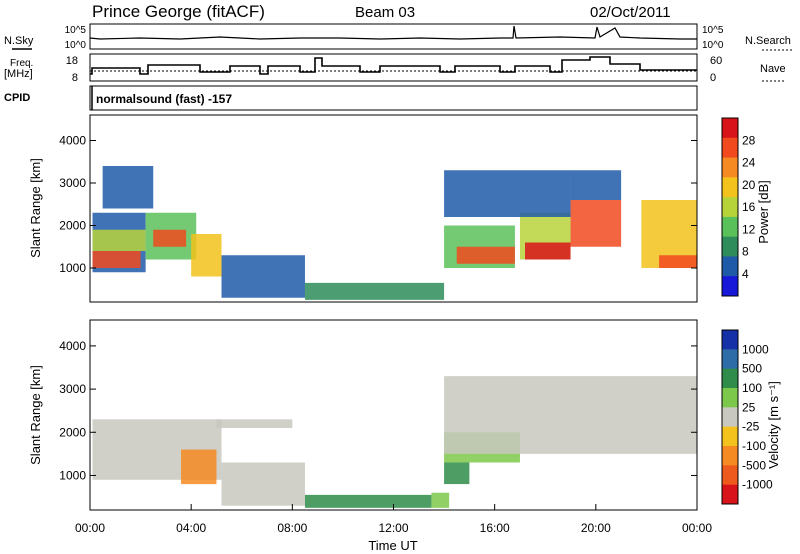 This screenshot has width=800, height=554. I want to click on velocity-colorbar-label: -1000, so click(757, 485).